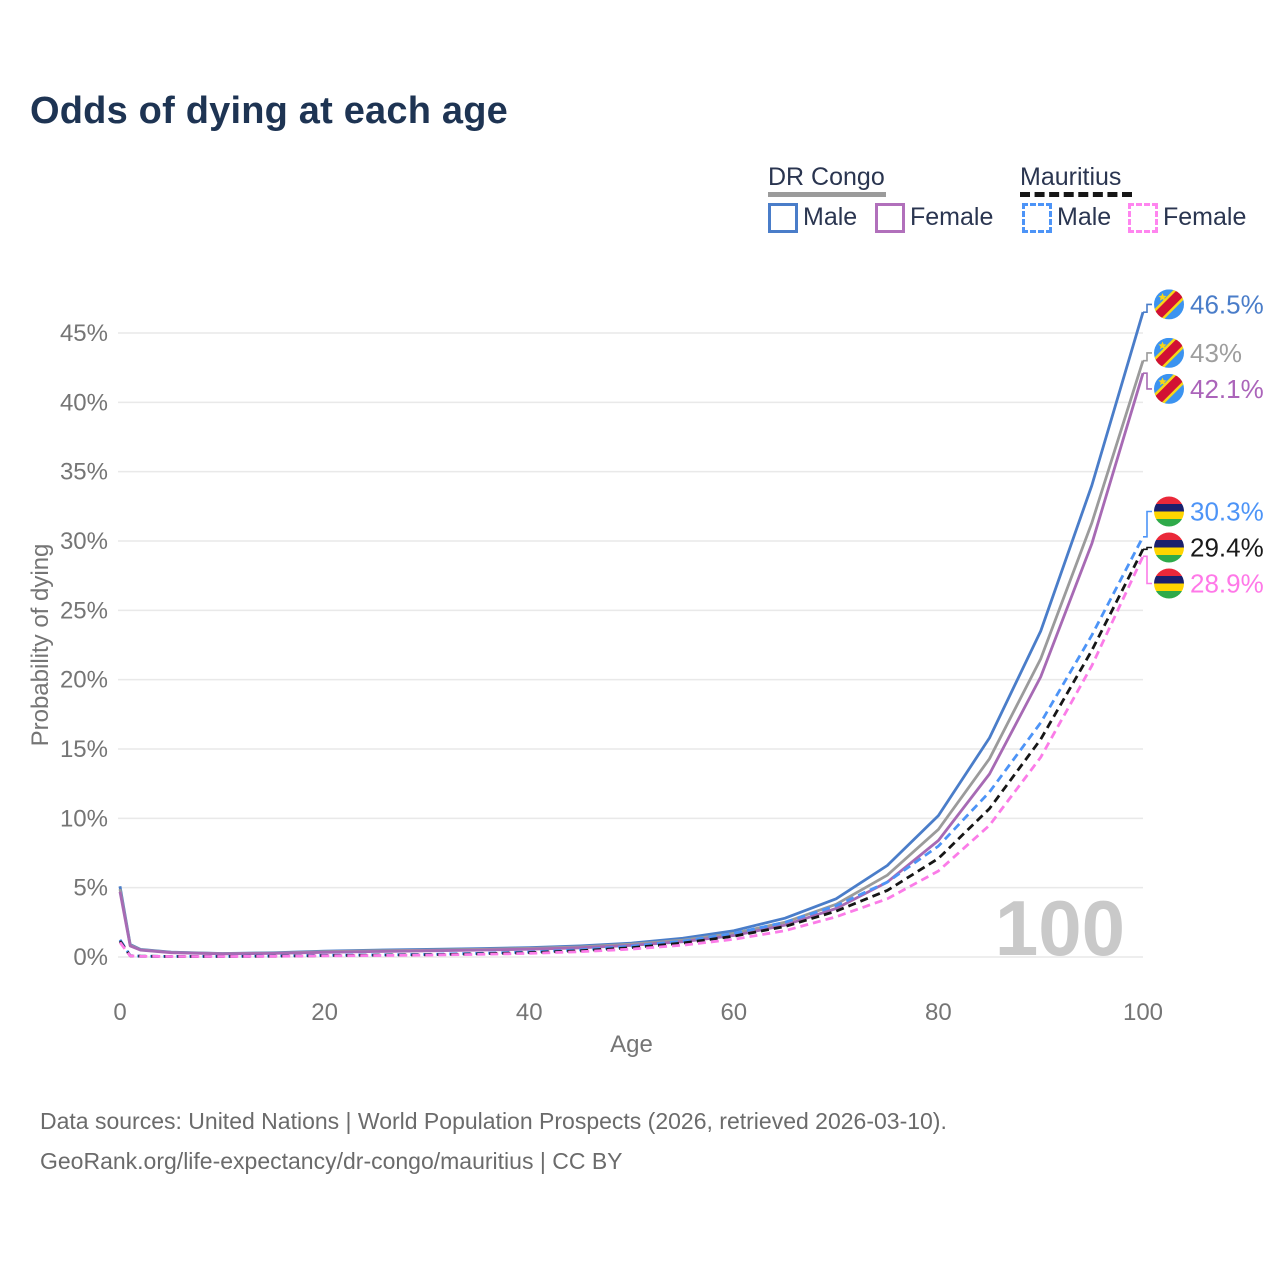 This screenshot has height=1280, width=1280. What do you see at coordinates (84, 333) in the screenshot?
I see `svg-text: 45%` at bounding box center [84, 333].